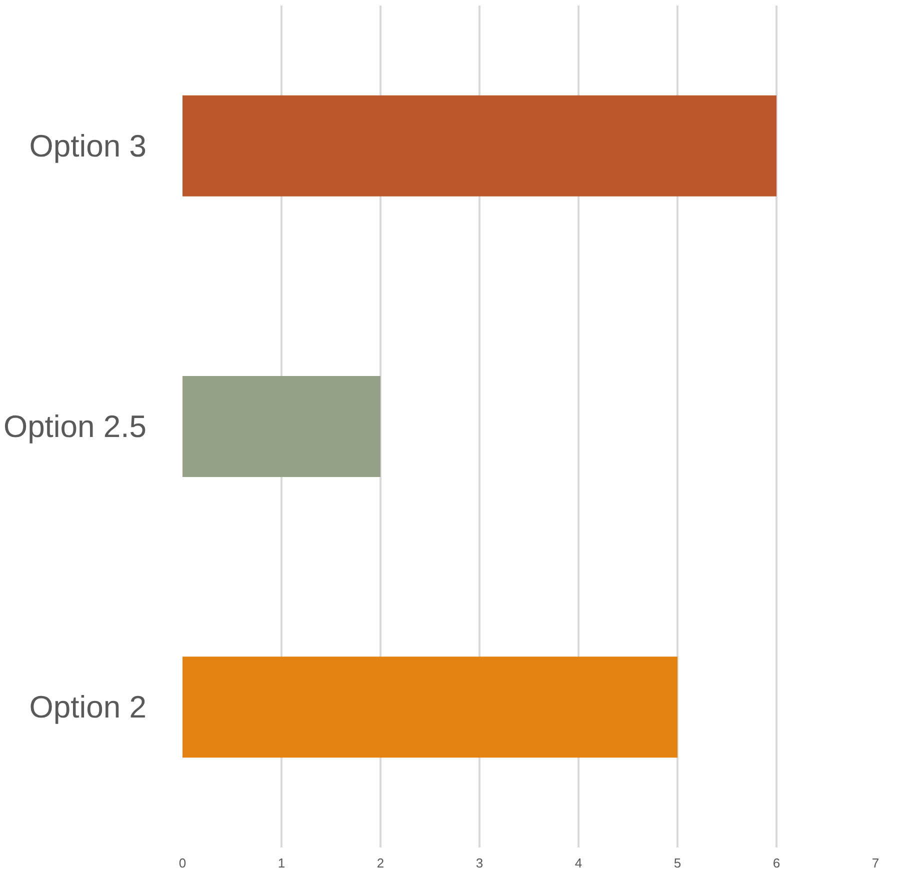  Describe the element at coordinates (282, 863) in the screenshot. I see `x-tick-label: 1` at that location.